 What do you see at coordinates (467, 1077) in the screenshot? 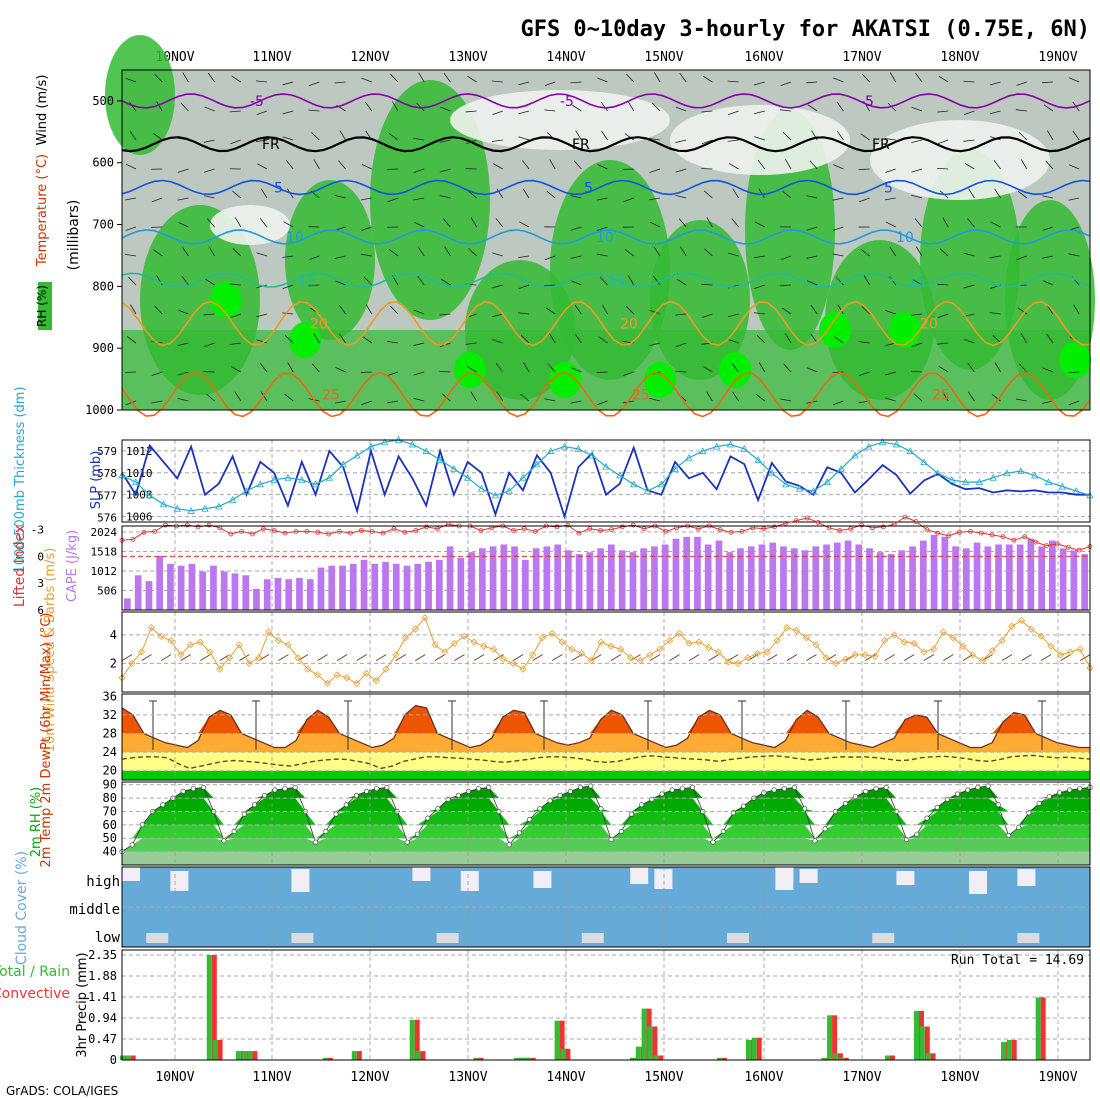
I see `bottom-date-label: 13NOV` at bounding box center [467, 1077].